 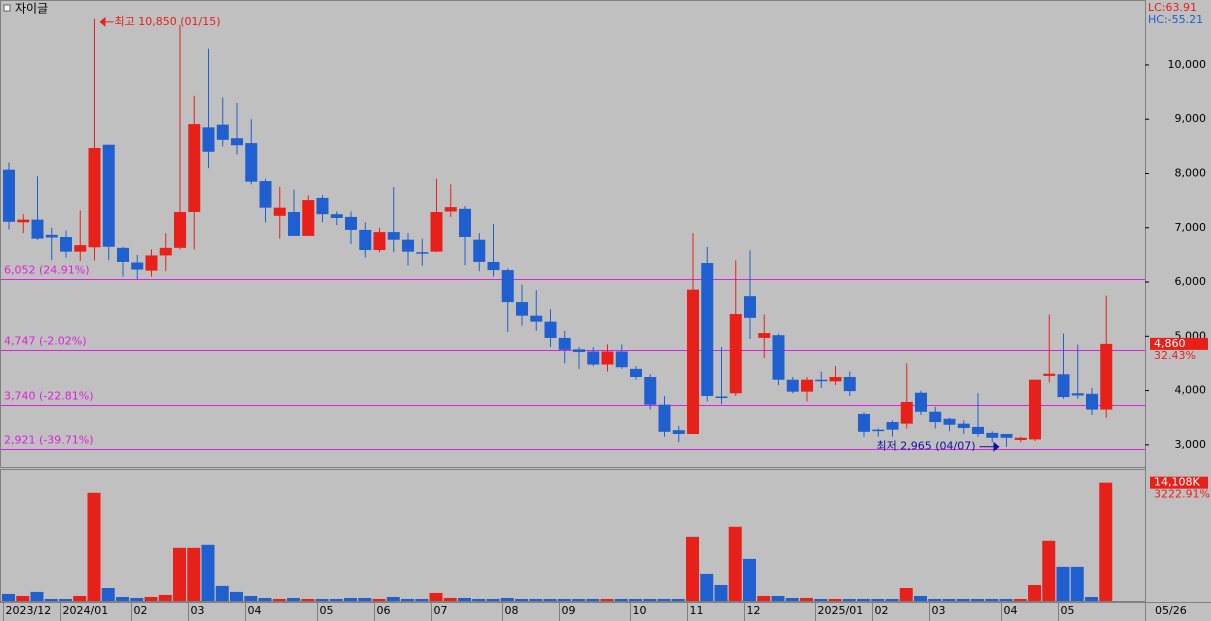 I want to click on lc-label: LC:63.91, so click(x=1172, y=7).